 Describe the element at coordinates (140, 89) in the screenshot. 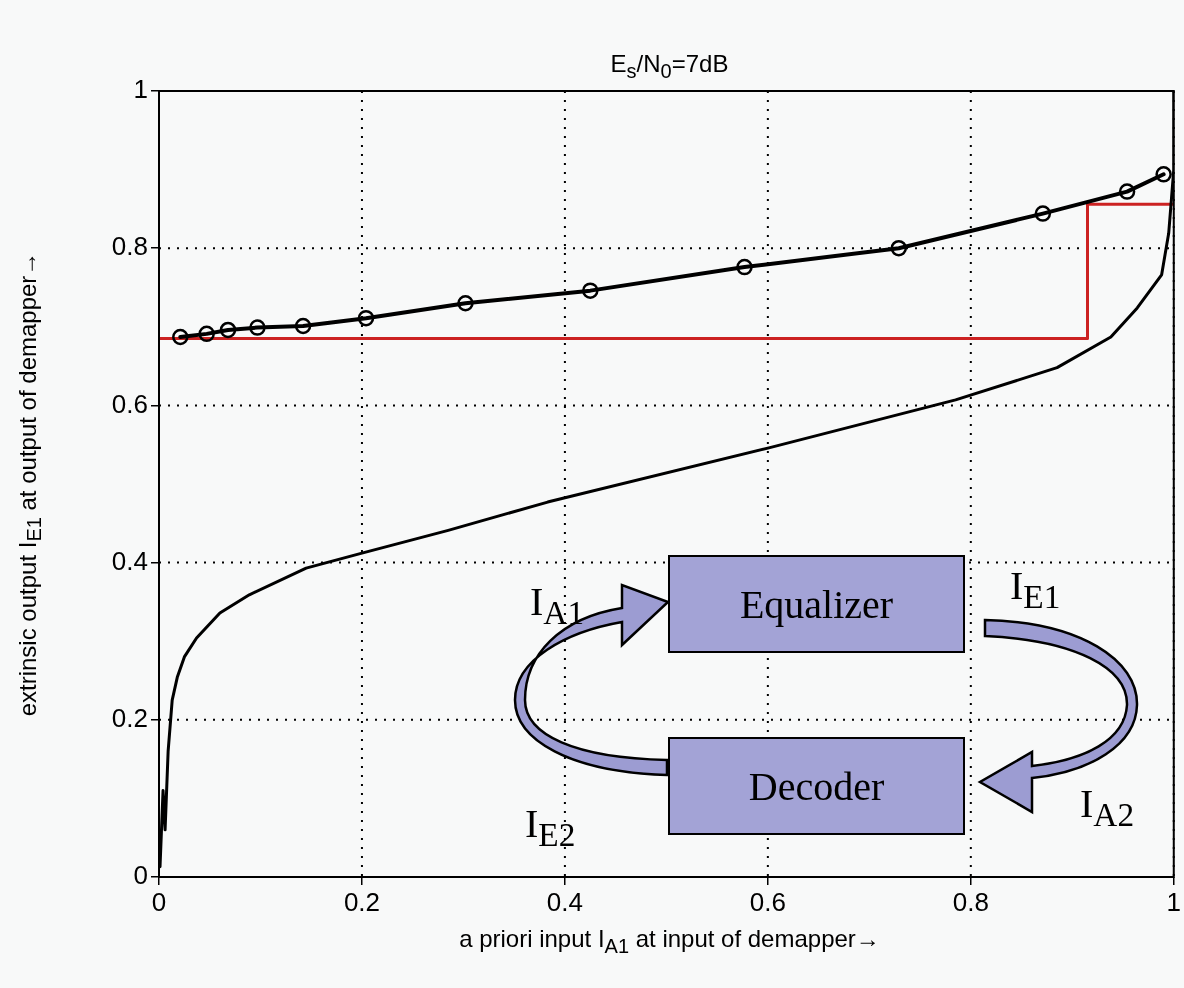

I see `y-tick-label: 1` at that location.